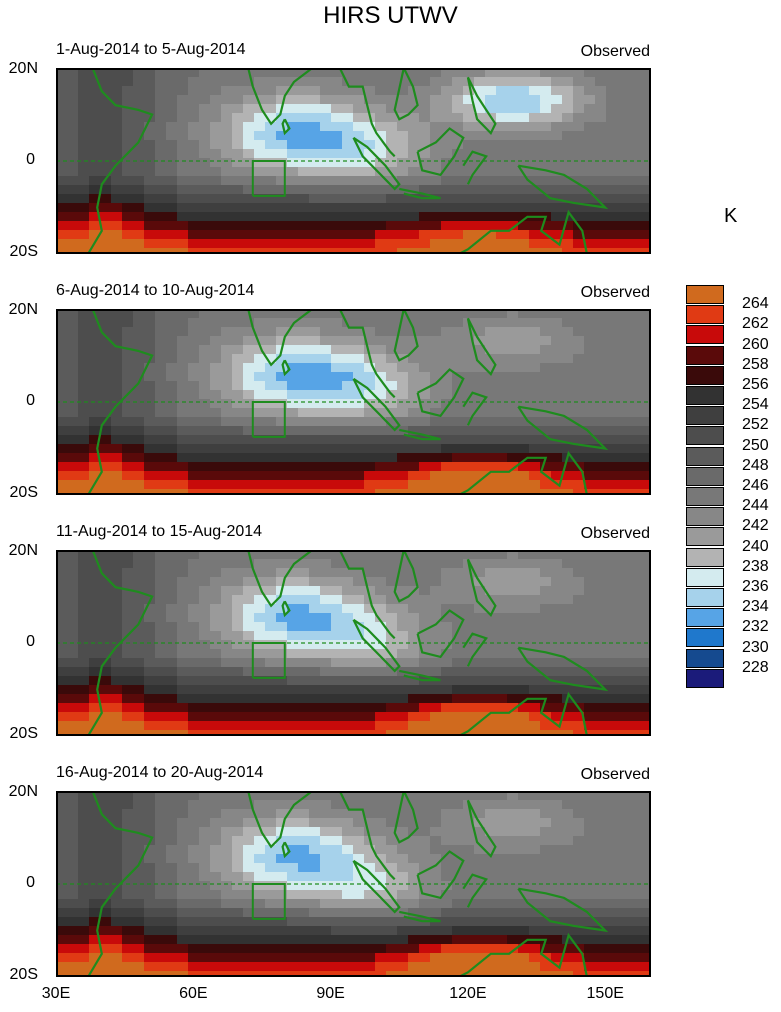 The image size is (781, 1012). Describe the element at coordinates (367, 113) in the screenshot. I see `coastline` at that location.